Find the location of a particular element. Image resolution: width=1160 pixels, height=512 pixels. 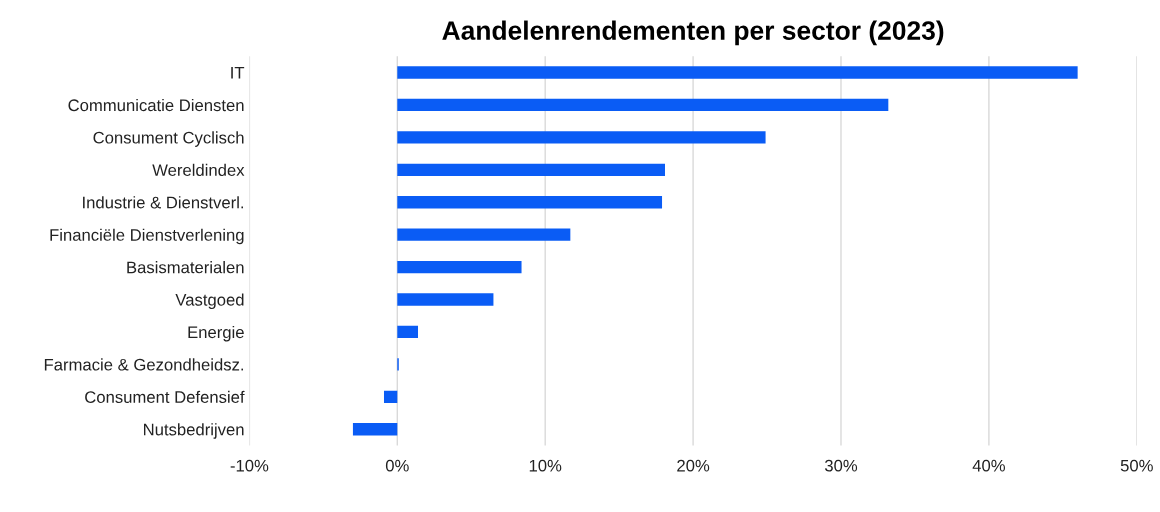

x-tick-label: 10% is located at coordinates (545, 465).